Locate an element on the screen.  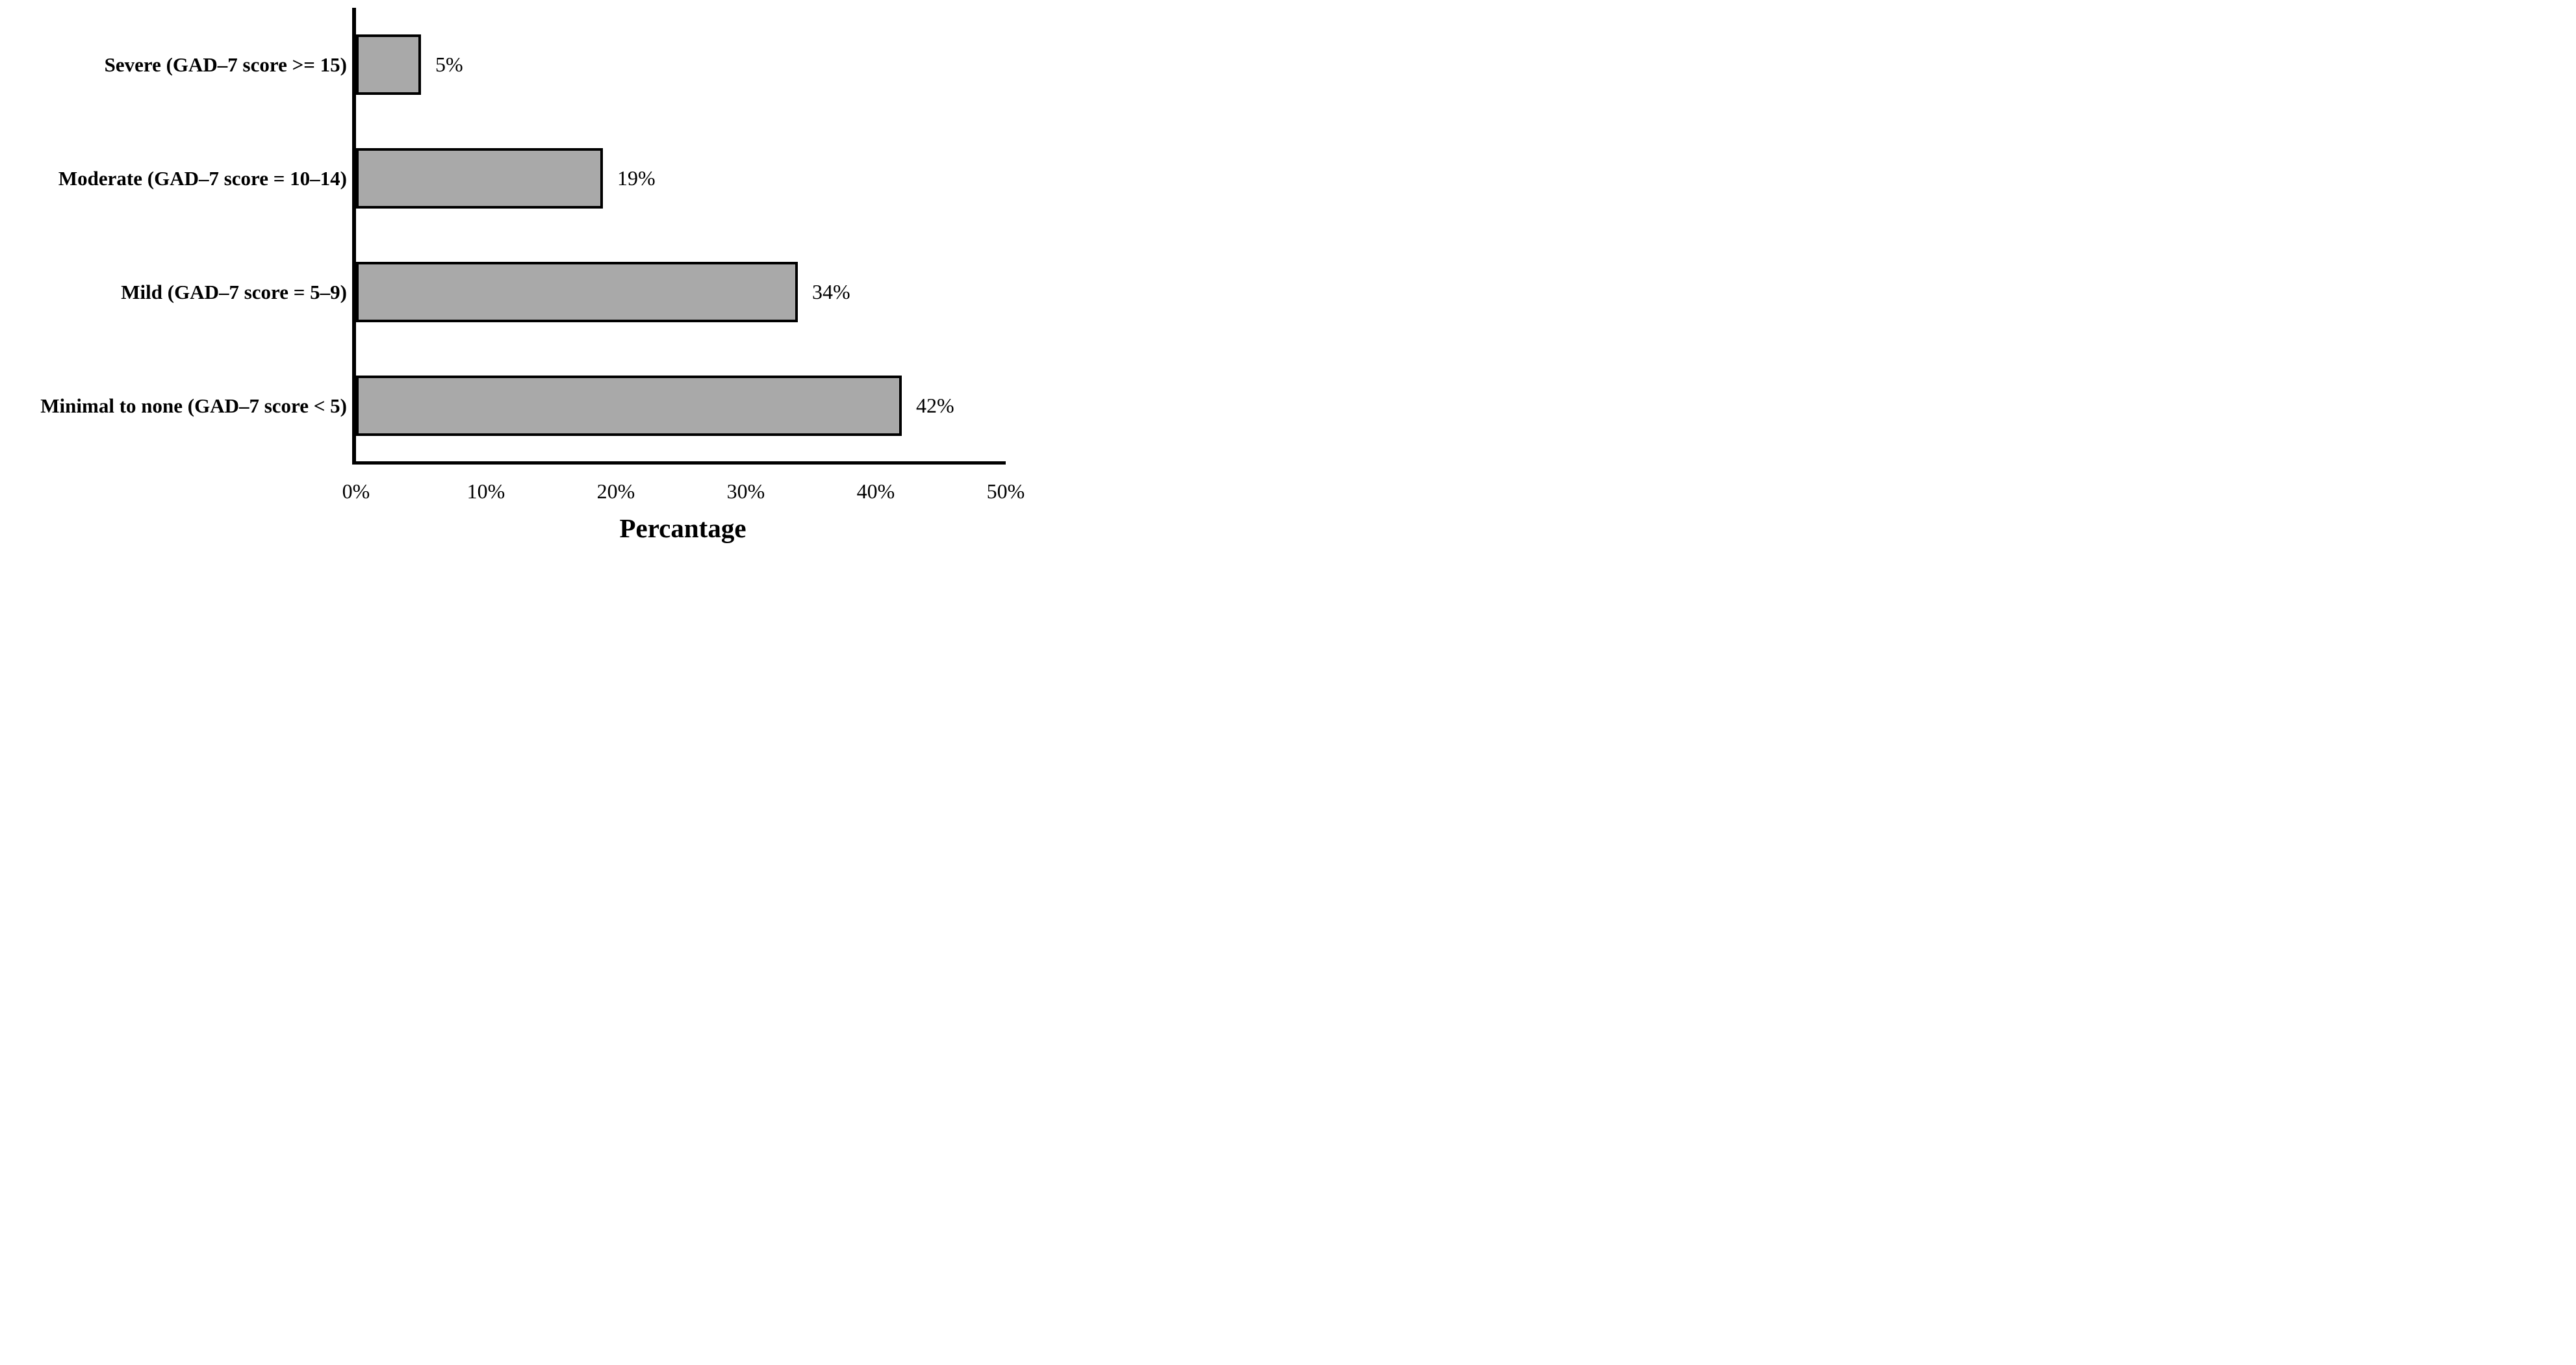
x-tick-label: 20% is located at coordinates (615, 491).